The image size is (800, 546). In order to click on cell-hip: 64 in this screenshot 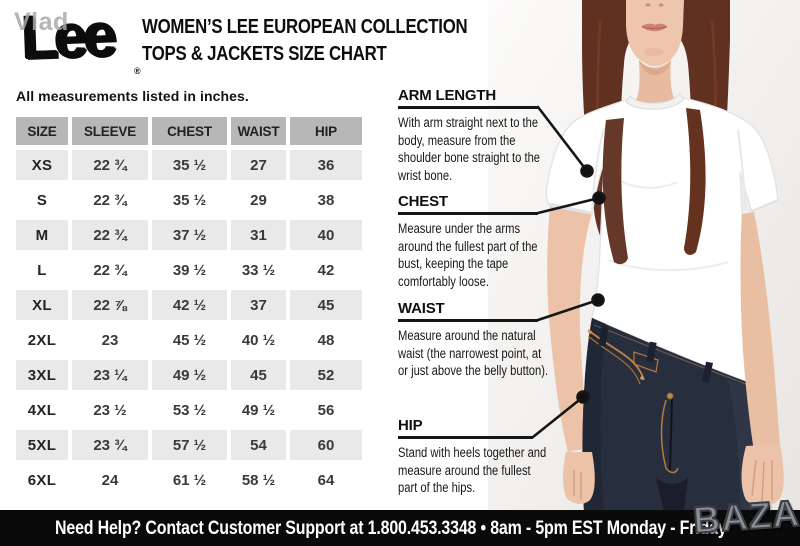, I will do `click(326, 480)`.